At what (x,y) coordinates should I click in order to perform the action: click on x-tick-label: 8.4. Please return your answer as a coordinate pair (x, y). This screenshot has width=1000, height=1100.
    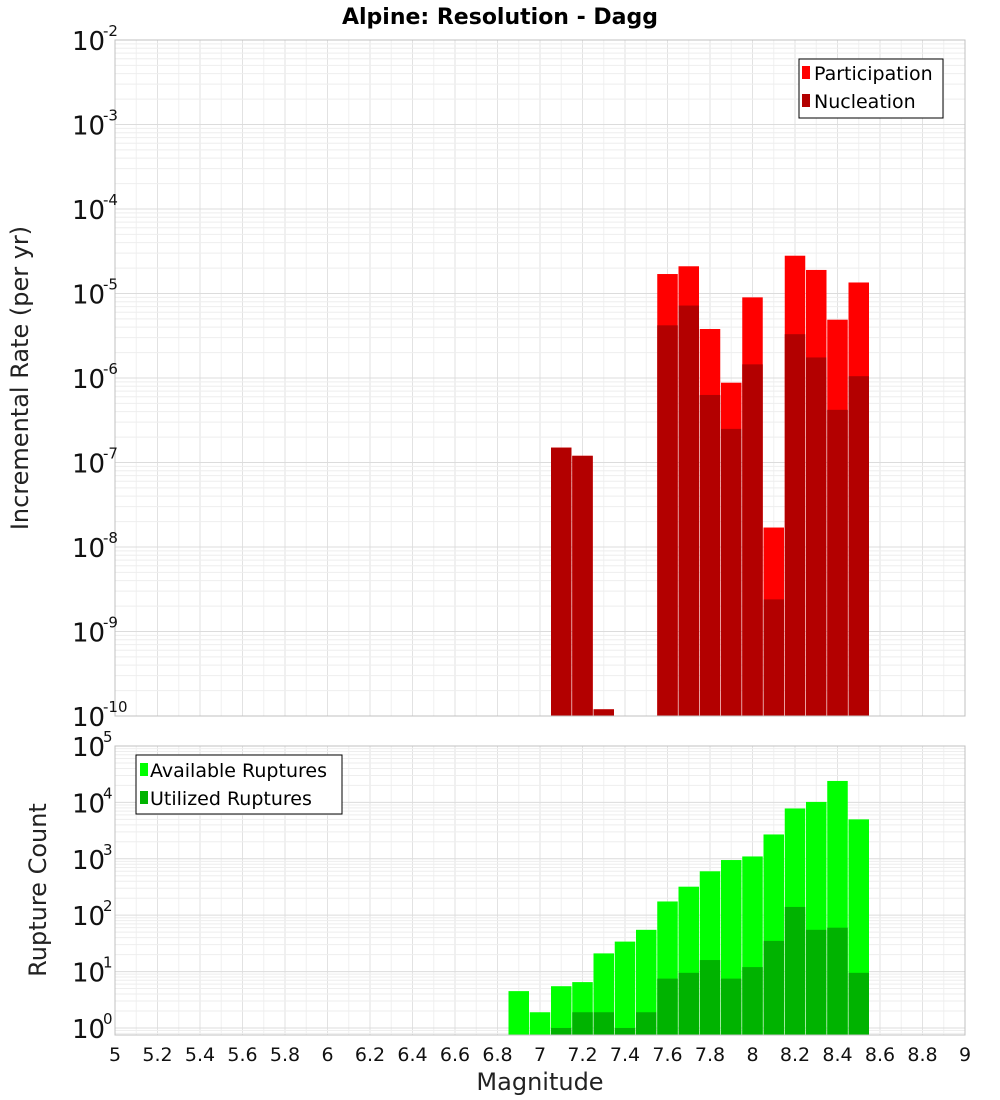
    Looking at the image, I should click on (837, 1055).